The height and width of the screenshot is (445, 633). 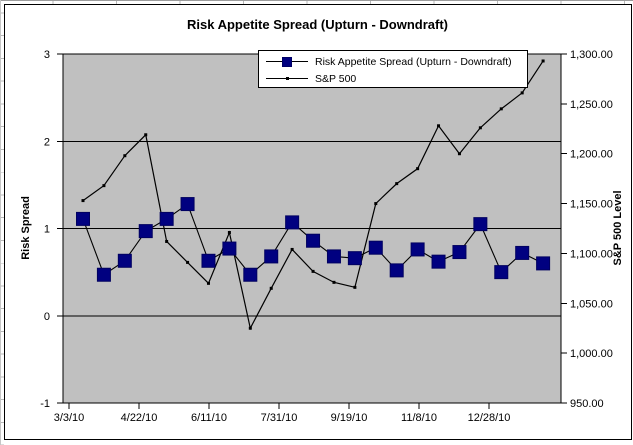 What do you see at coordinates (489, 418) in the screenshot?
I see `x-axis-tick-label: 12/28/10` at bounding box center [489, 418].